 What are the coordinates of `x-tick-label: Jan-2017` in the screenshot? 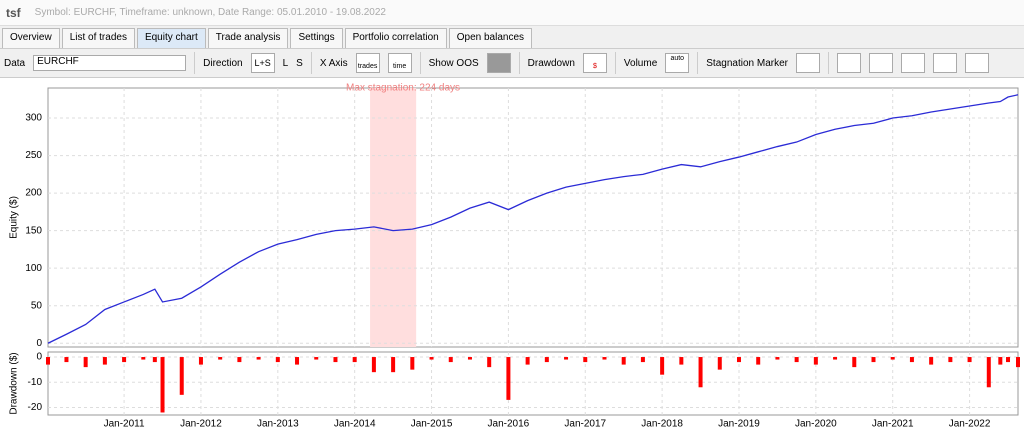 It's located at (585, 424).